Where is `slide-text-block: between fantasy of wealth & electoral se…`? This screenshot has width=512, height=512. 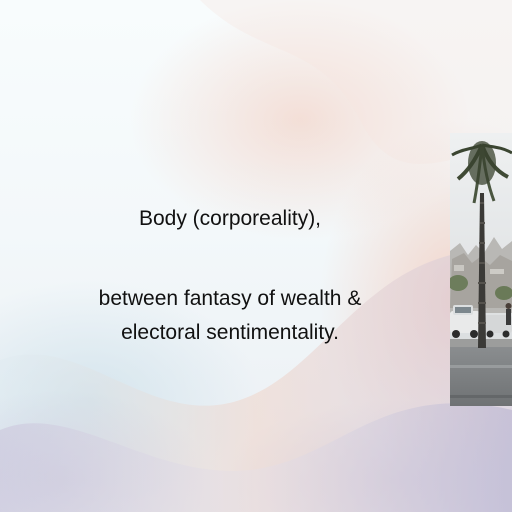 slide-text-block: between fantasy of wealth & electoral se… is located at coordinates (230, 316).